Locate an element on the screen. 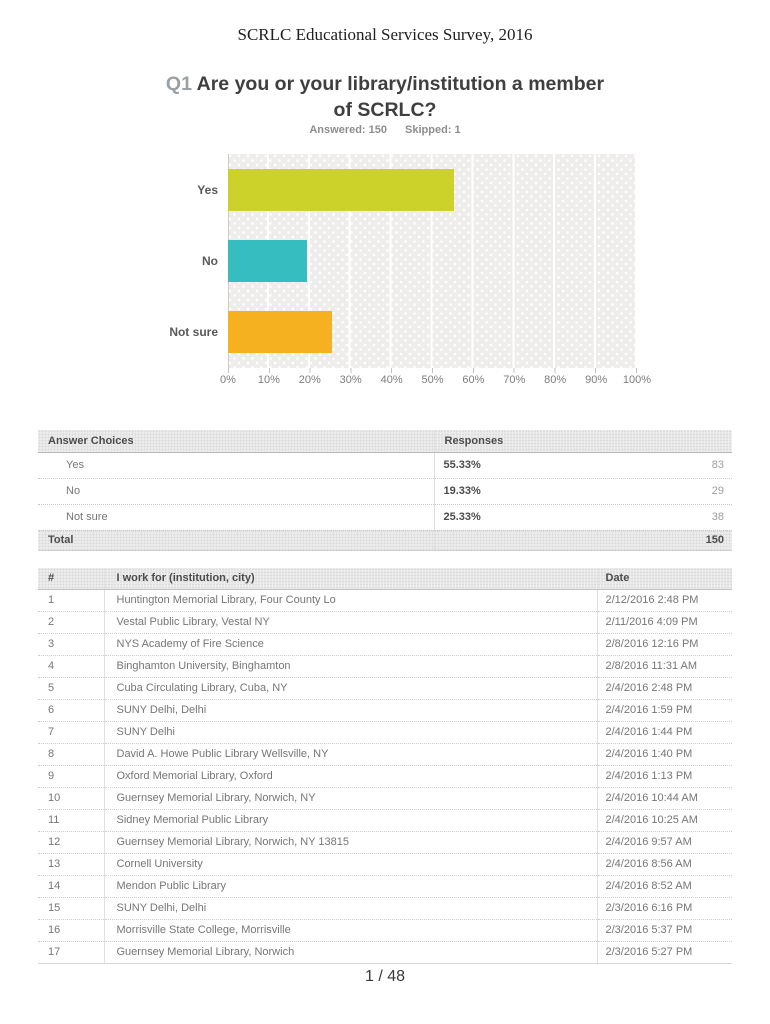 The width and height of the screenshot is (770, 1024). respondent-number: 16 is located at coordinates (71, 930).